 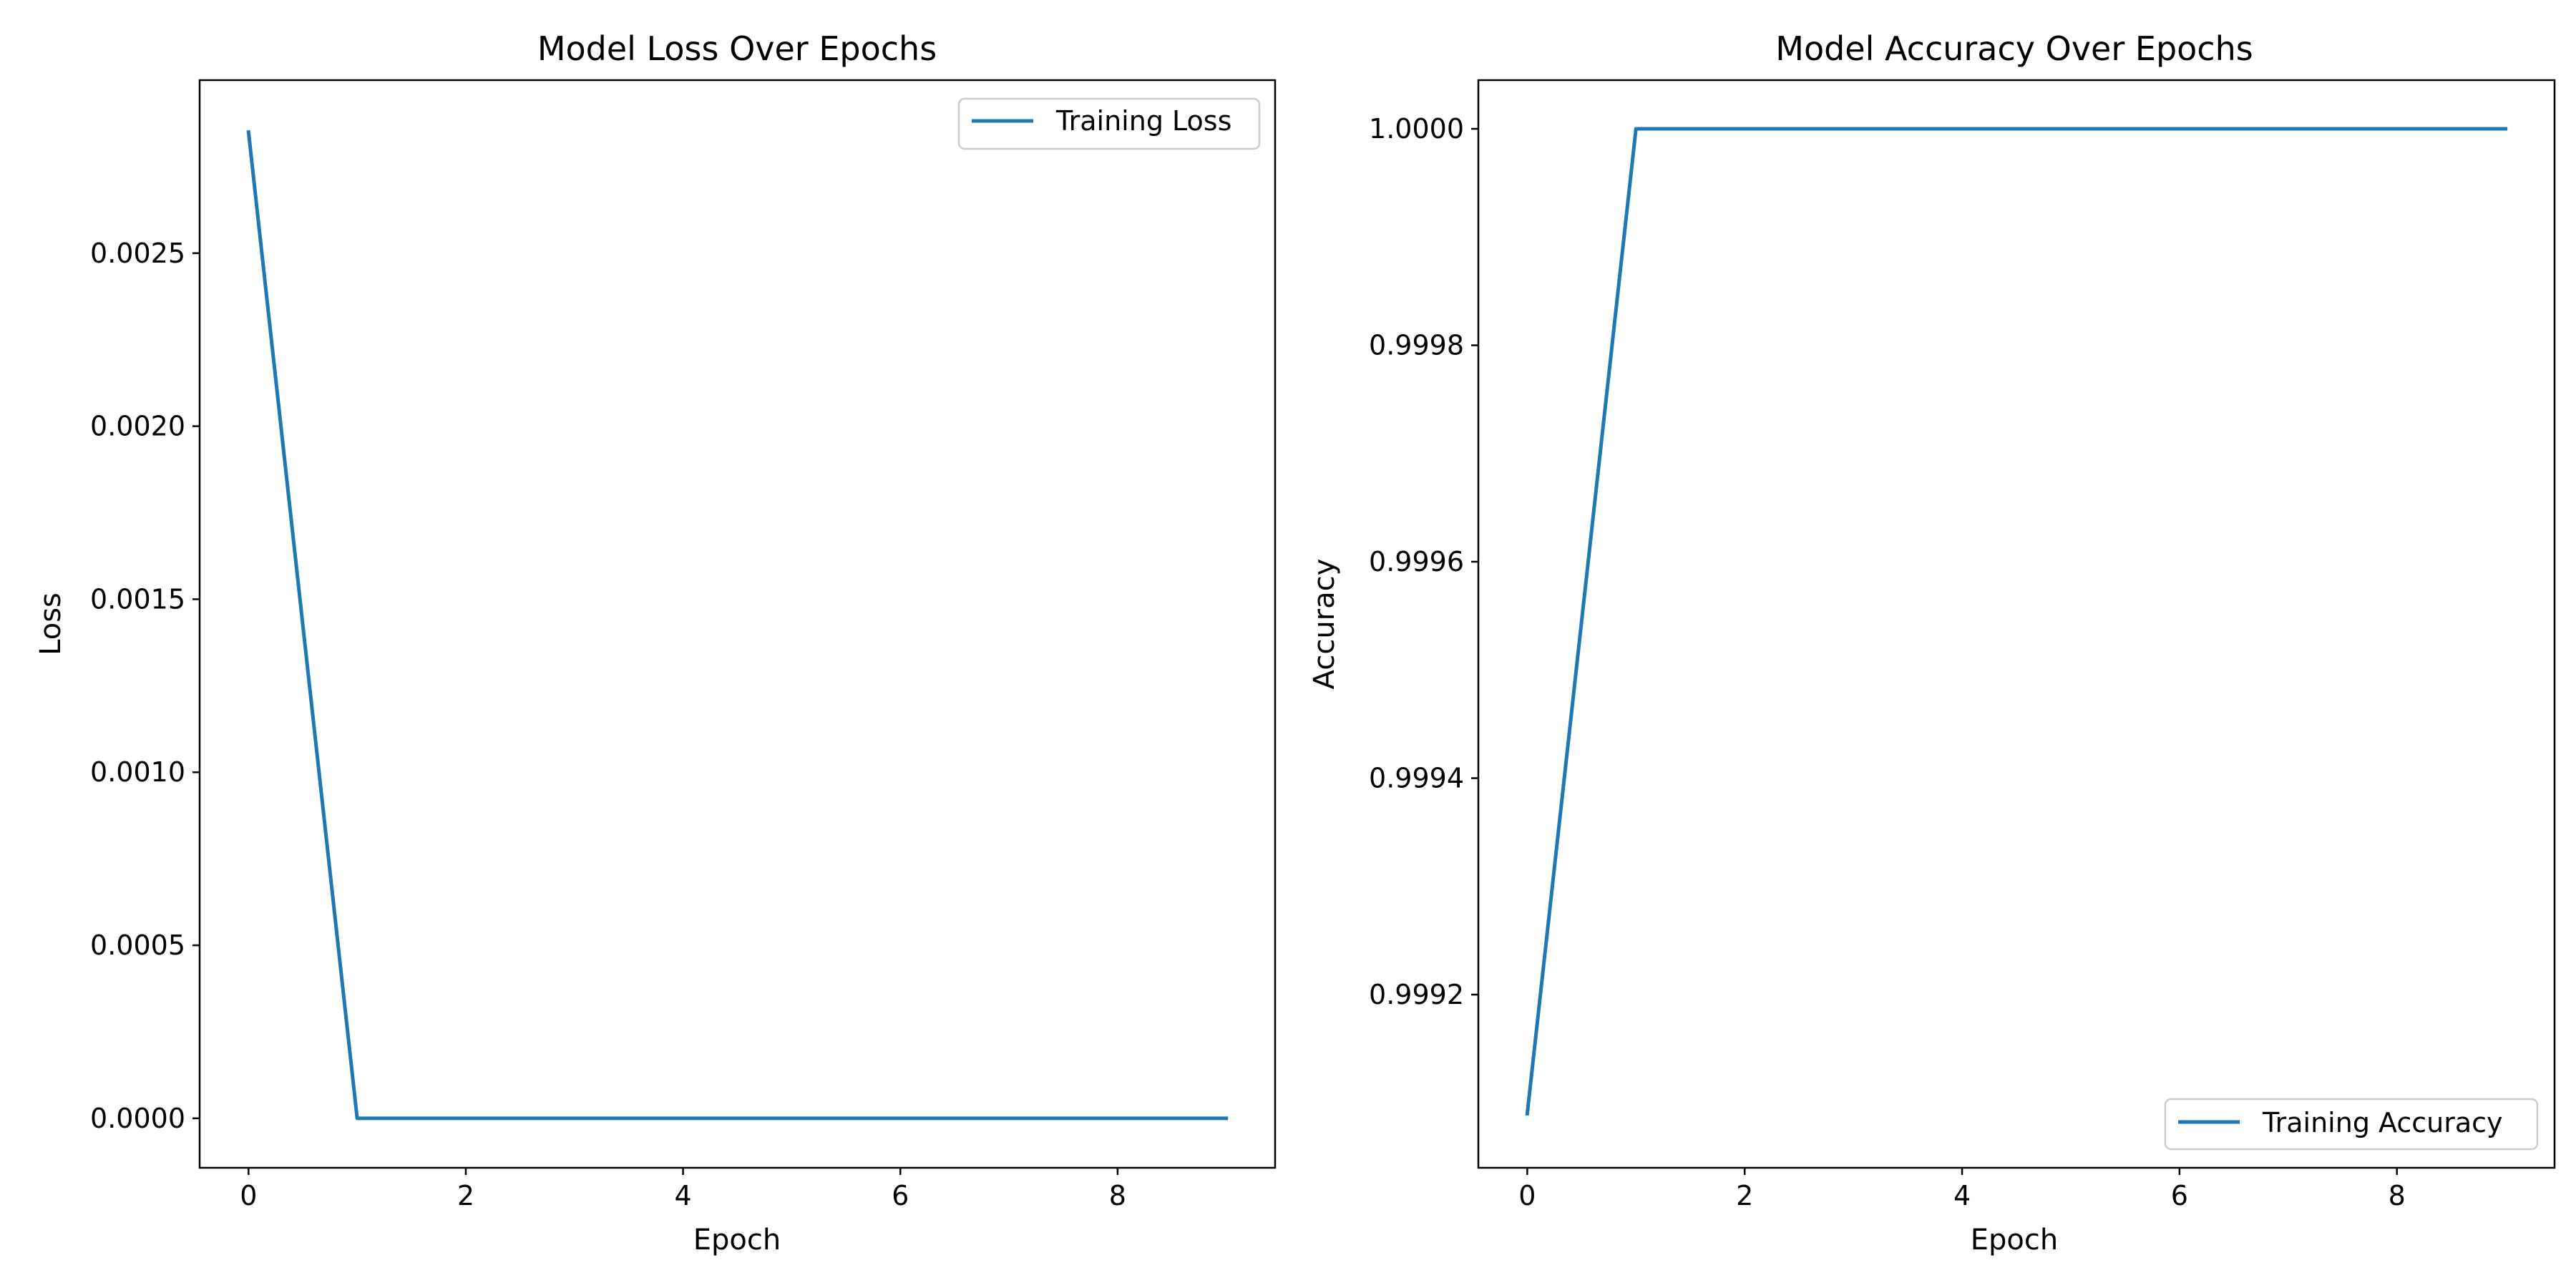 I want to click on loss-legend: Training Loss, so click(x=1109, y=123).